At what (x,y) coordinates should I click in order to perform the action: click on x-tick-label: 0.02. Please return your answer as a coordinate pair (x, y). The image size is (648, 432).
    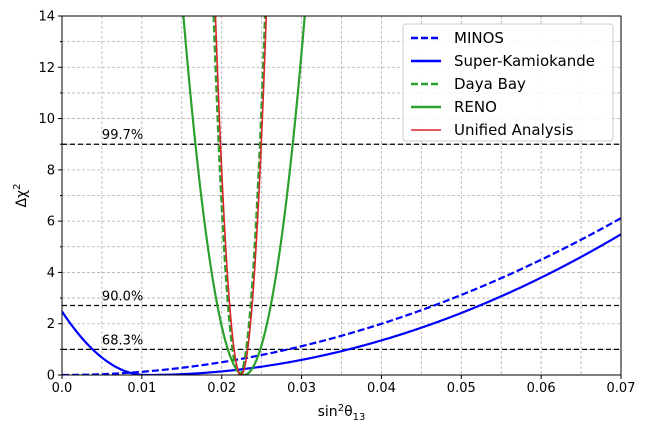
    Looking at the image, I should click on (221, 388).